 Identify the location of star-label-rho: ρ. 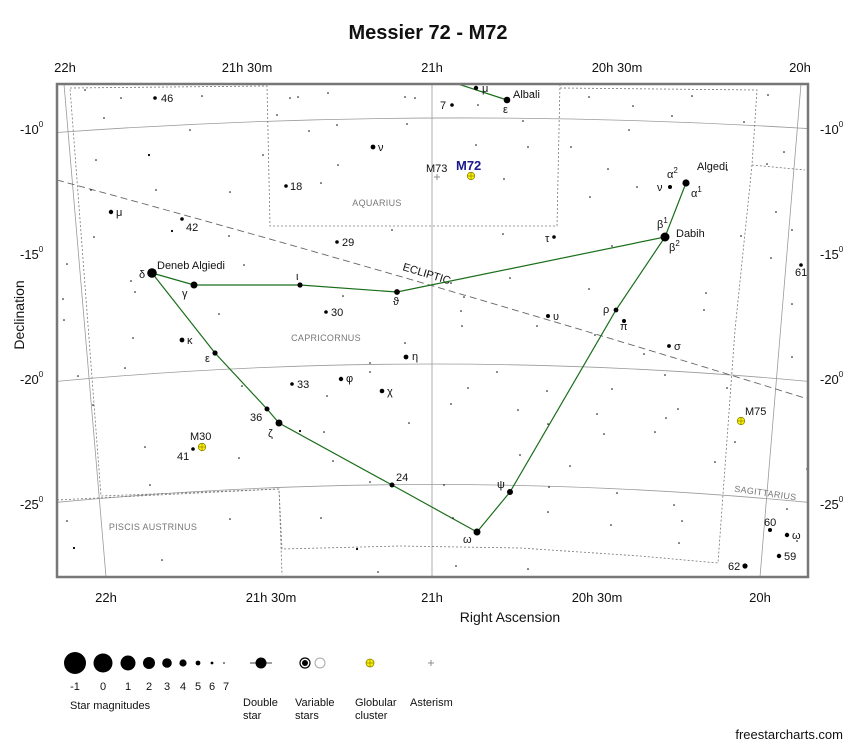
(606, 310).